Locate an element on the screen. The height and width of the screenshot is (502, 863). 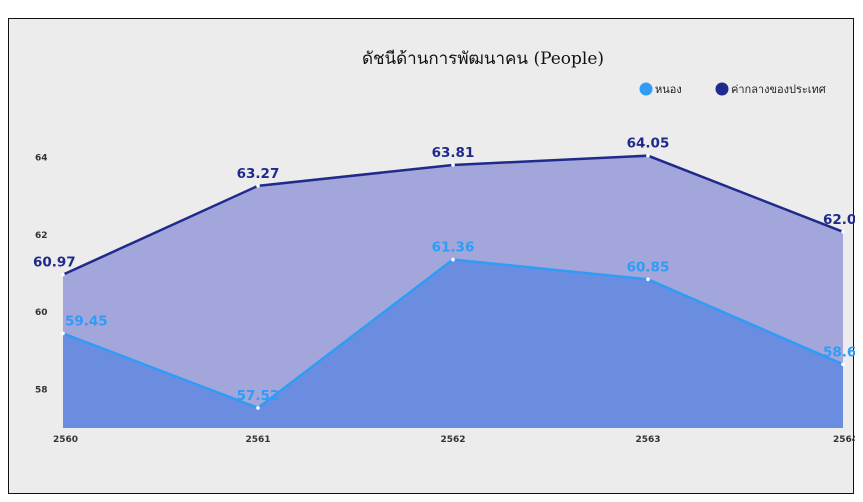
data-label: 61.36 is located at coordinates (453, 248).